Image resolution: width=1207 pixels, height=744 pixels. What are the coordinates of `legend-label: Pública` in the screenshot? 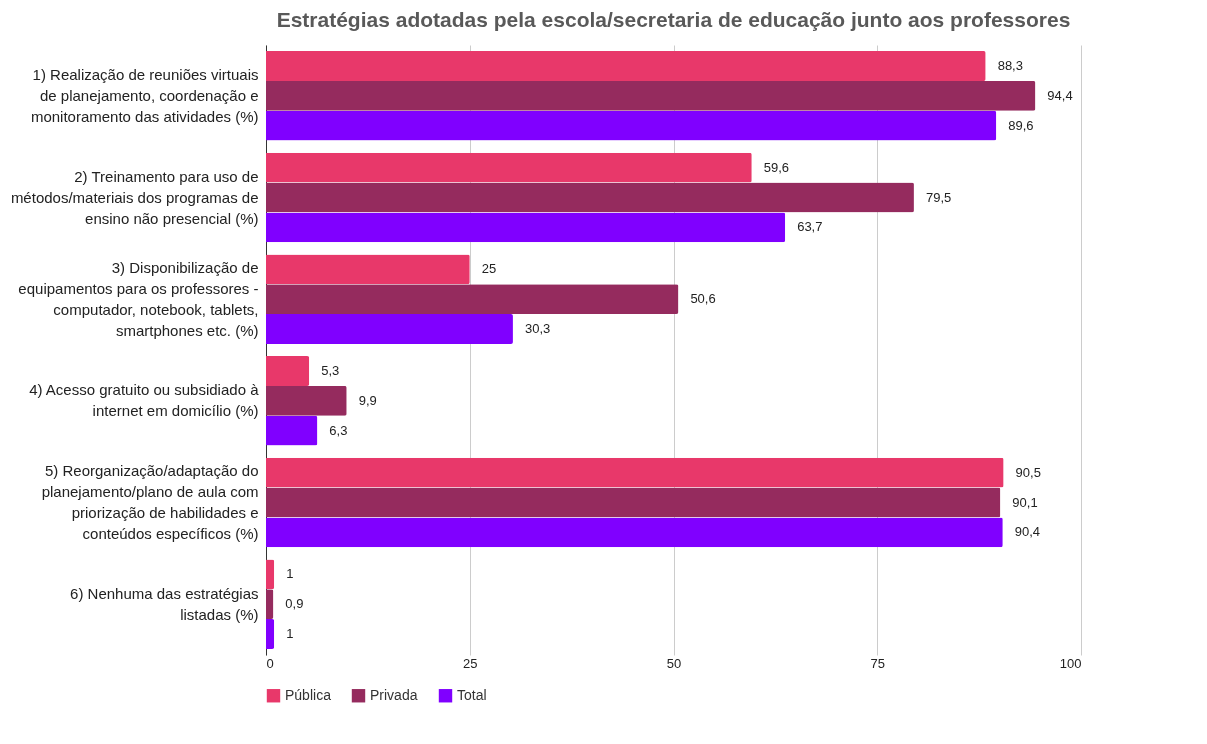 It's located at (308, 694).